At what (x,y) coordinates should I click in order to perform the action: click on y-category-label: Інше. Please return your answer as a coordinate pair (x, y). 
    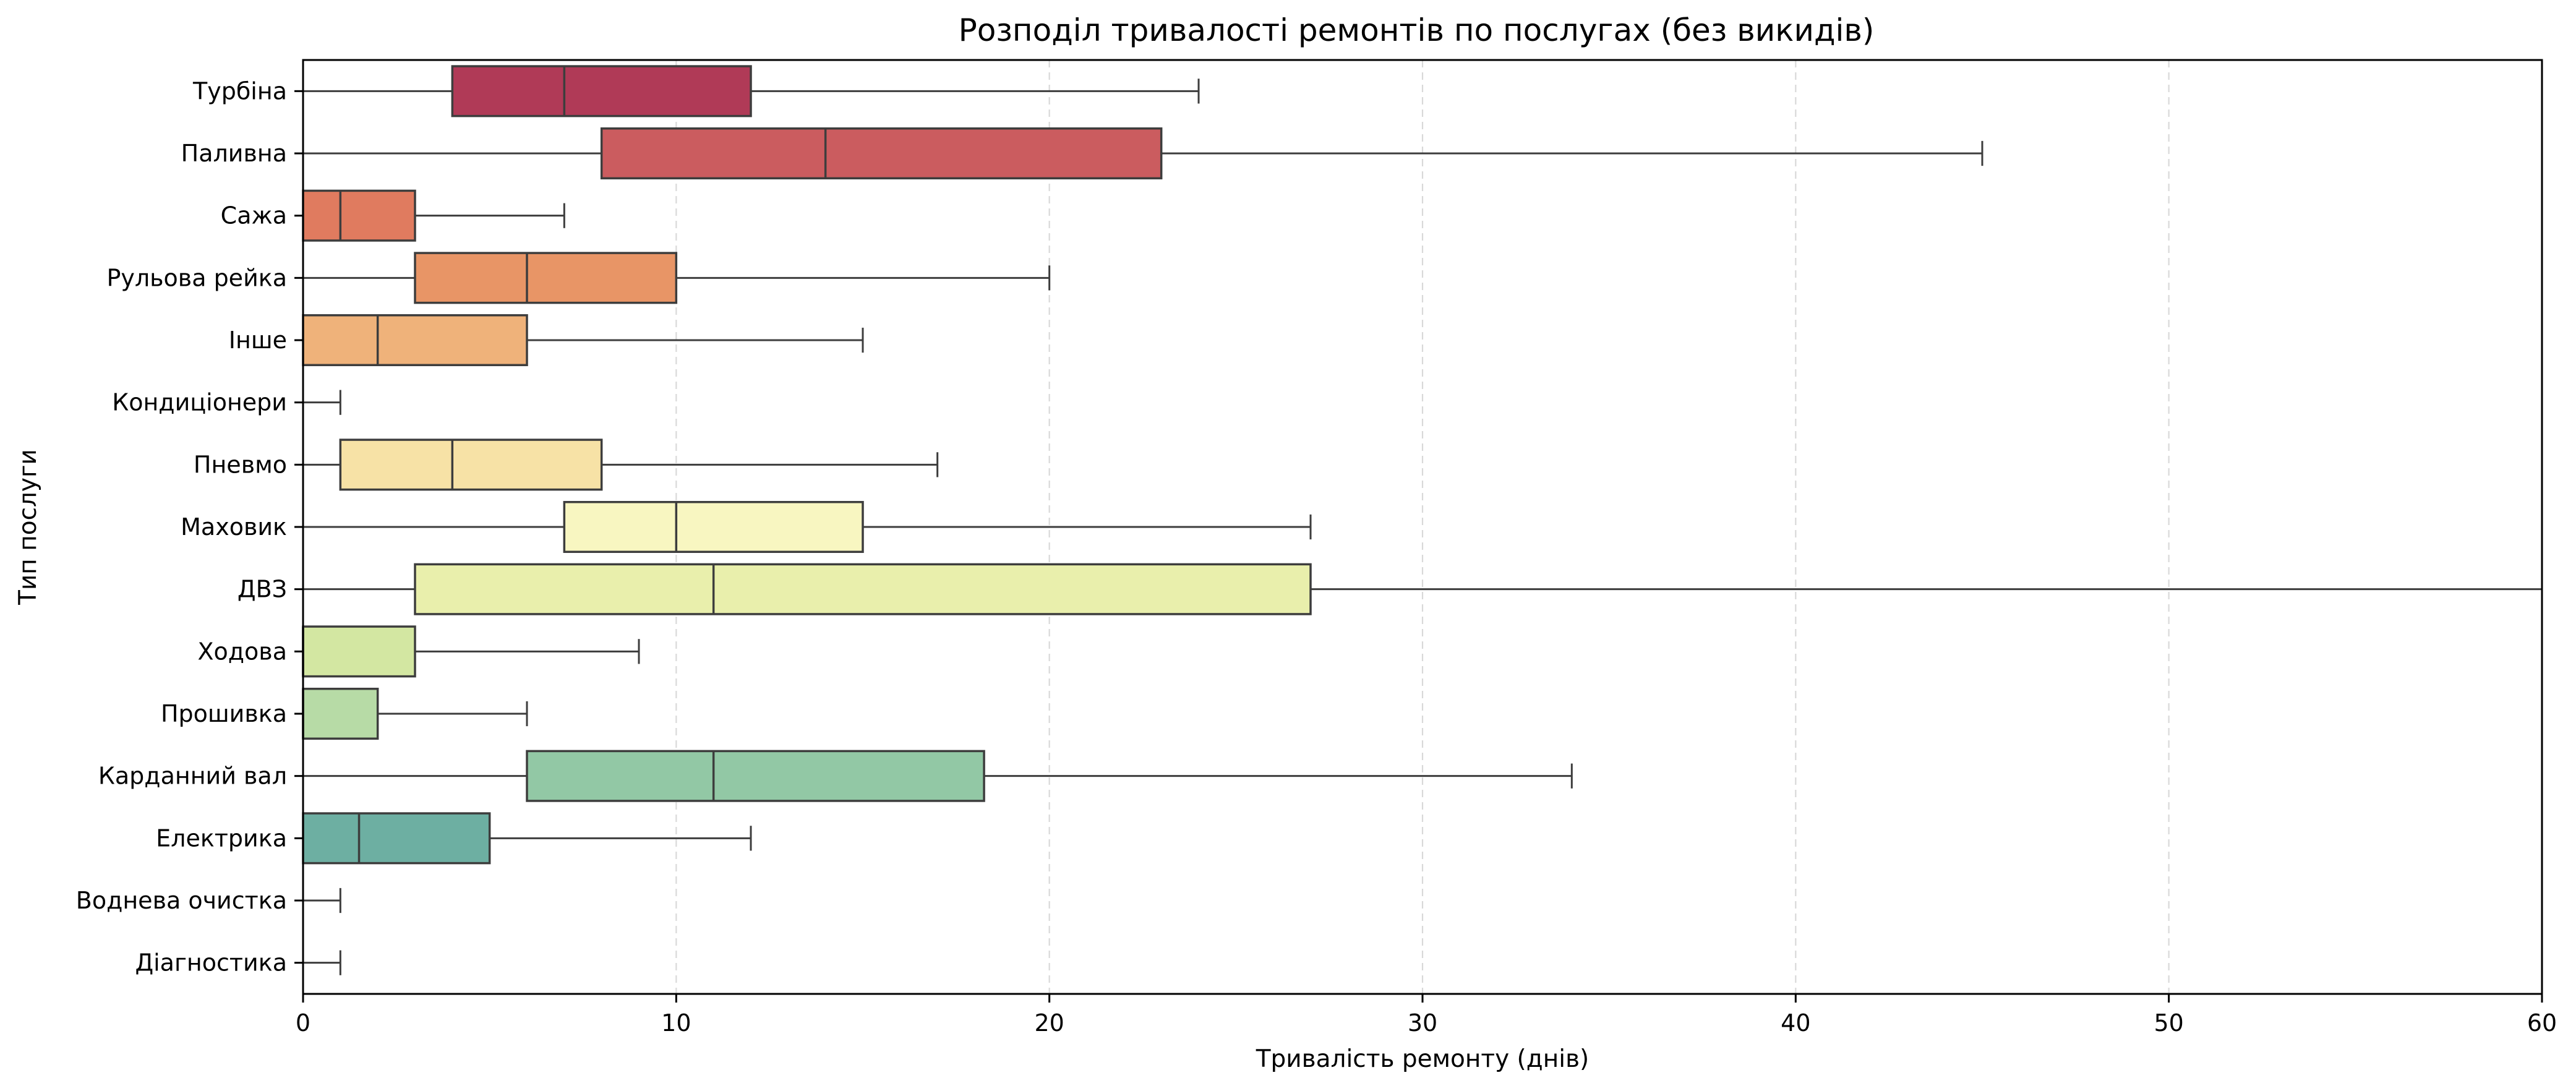
    Looking at the image, I should click on (258, 341).